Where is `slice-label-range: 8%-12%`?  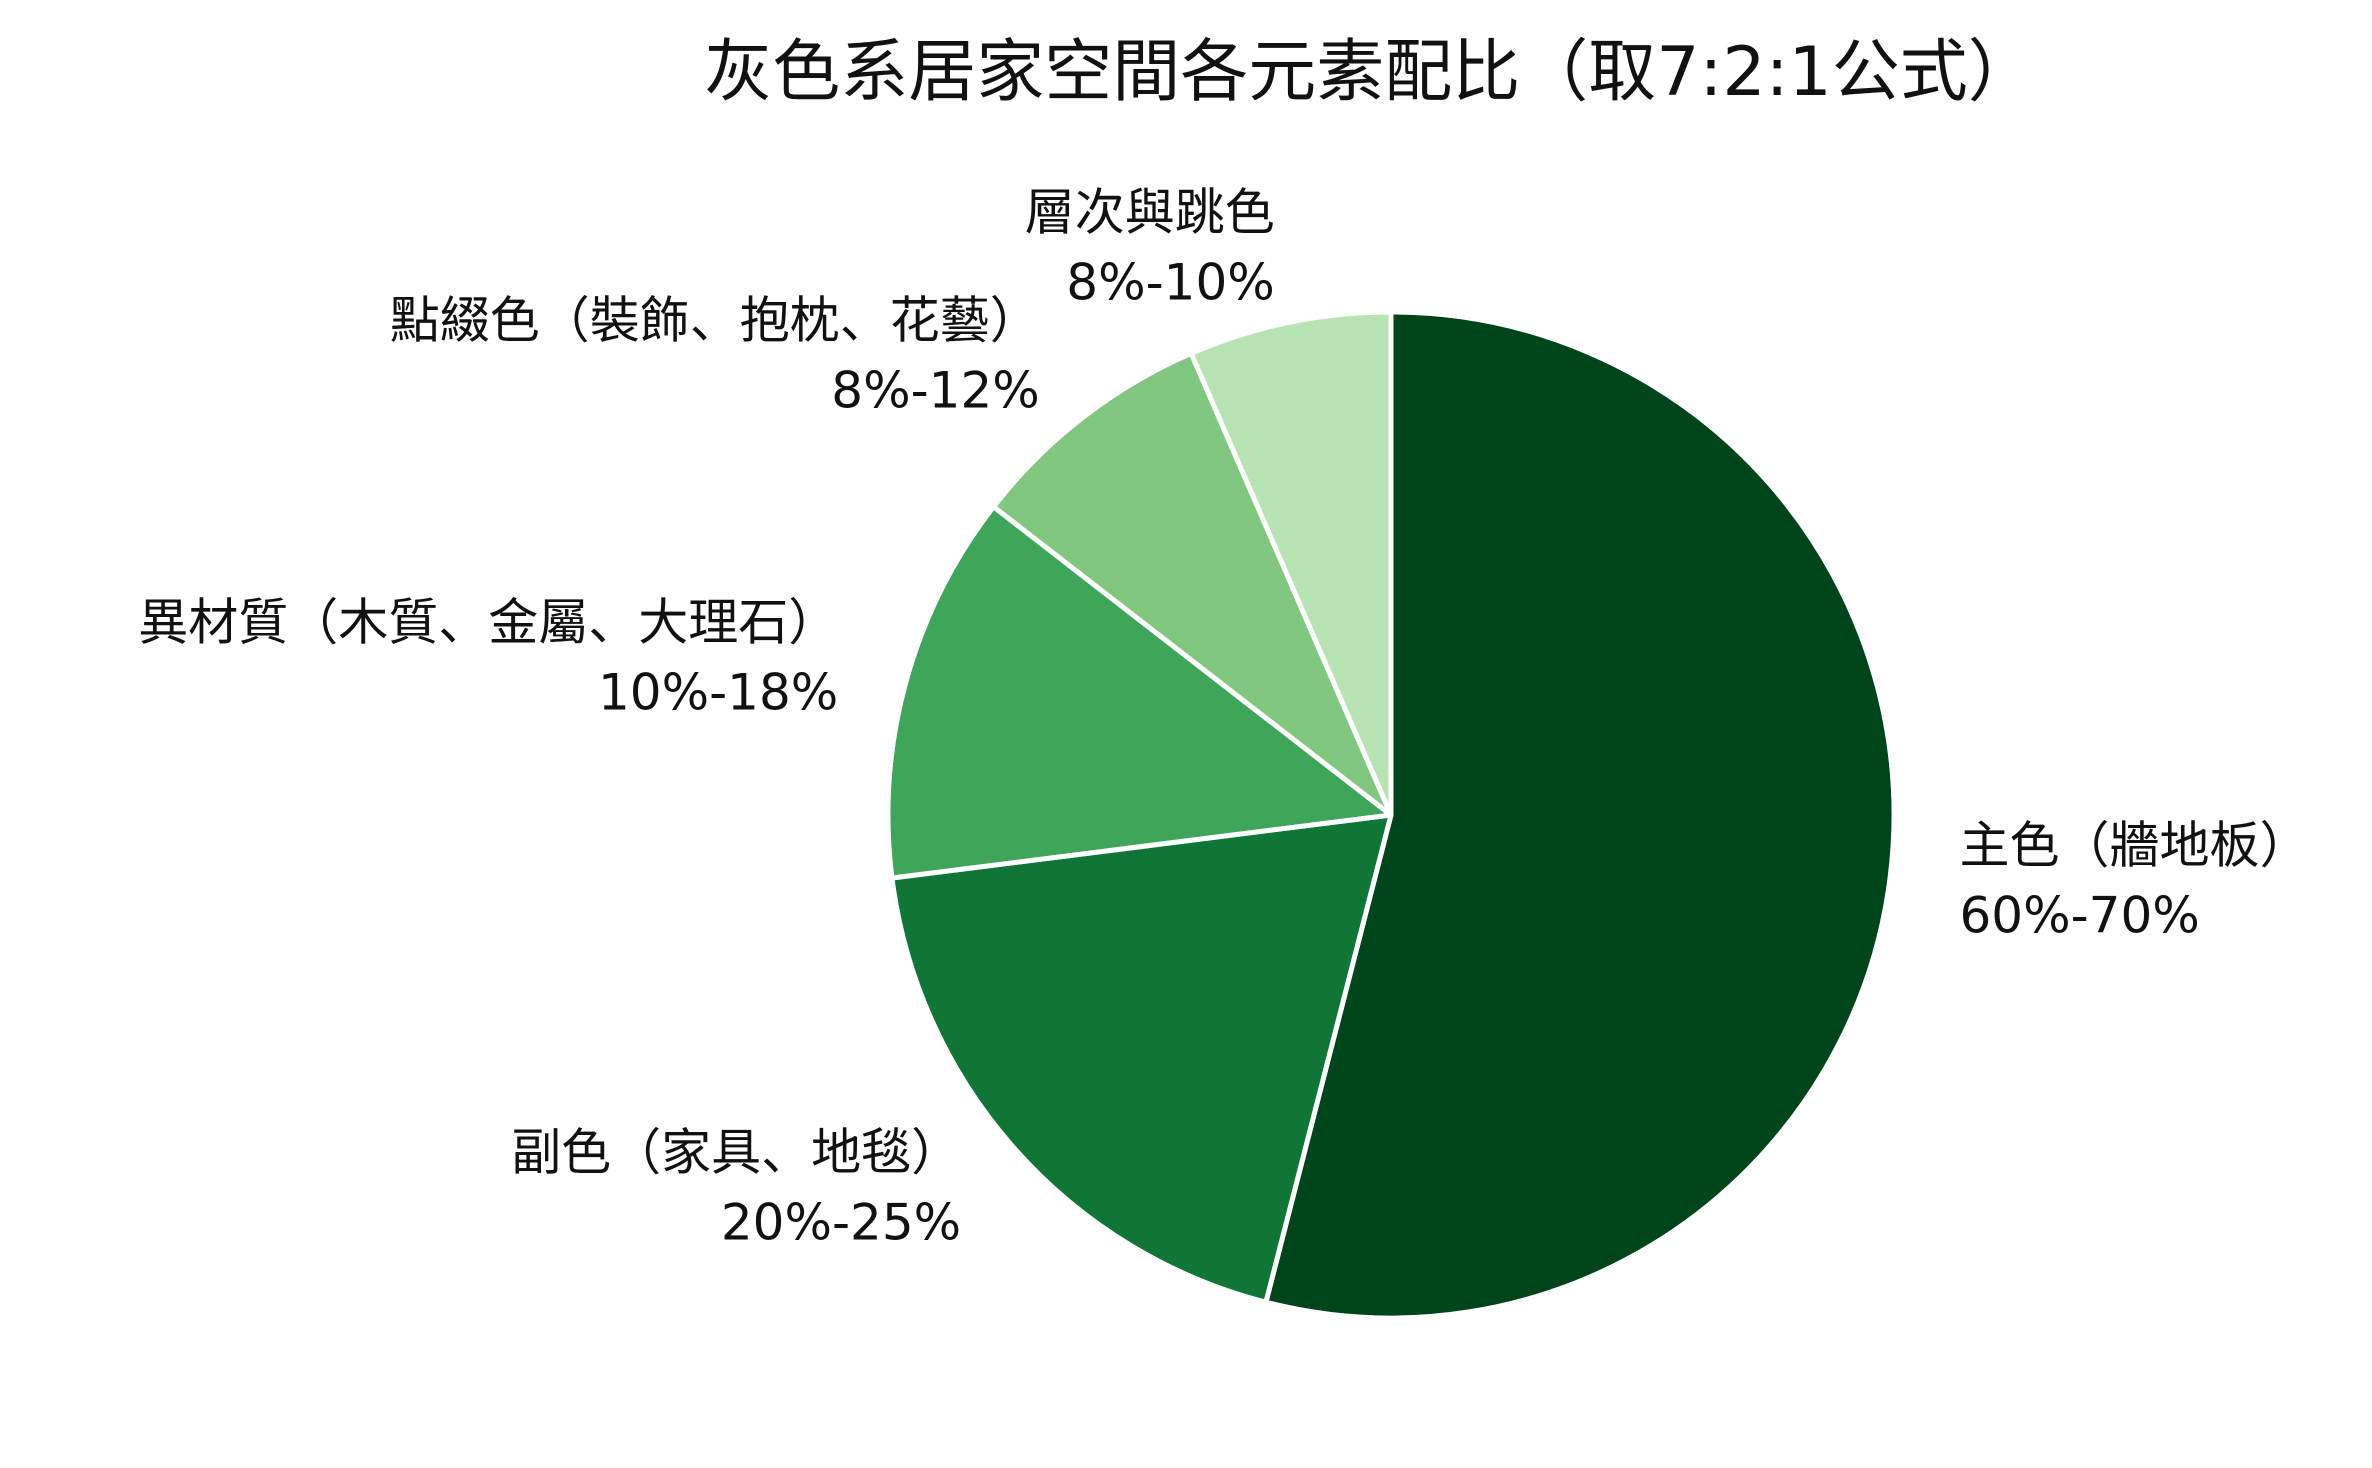
slice-label-range: 8%-12% is located at coordinates (935, 391).